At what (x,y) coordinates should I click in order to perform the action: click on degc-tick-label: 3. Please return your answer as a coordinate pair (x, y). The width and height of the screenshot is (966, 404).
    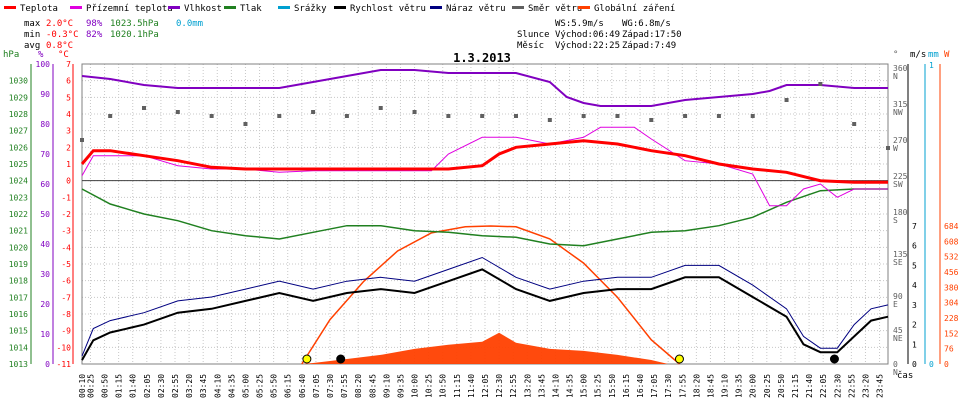
    Looking at the image, I should click on (68, 131).